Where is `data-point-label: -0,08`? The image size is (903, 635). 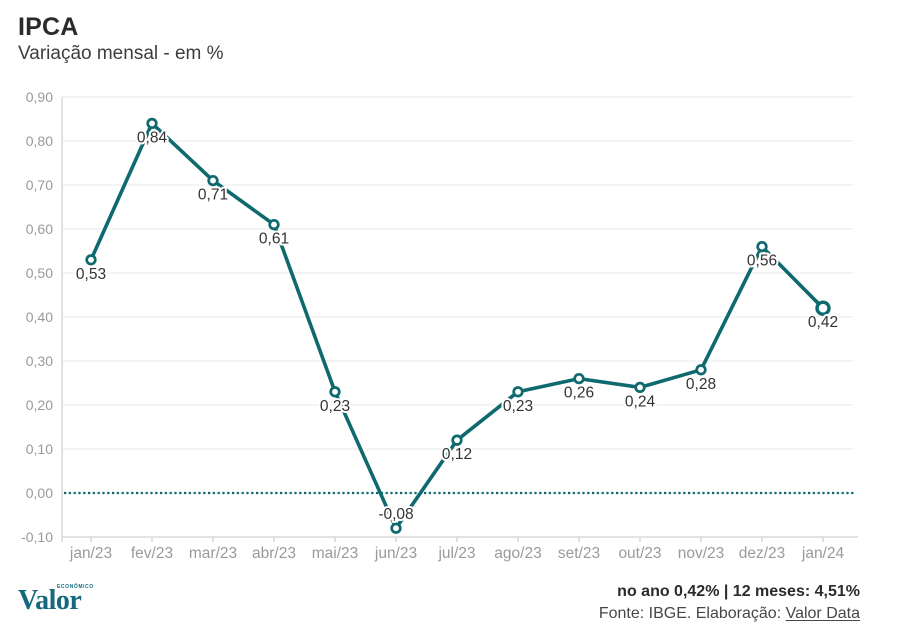 data-point-label: -0,08 is located at coordinates (395, 514).